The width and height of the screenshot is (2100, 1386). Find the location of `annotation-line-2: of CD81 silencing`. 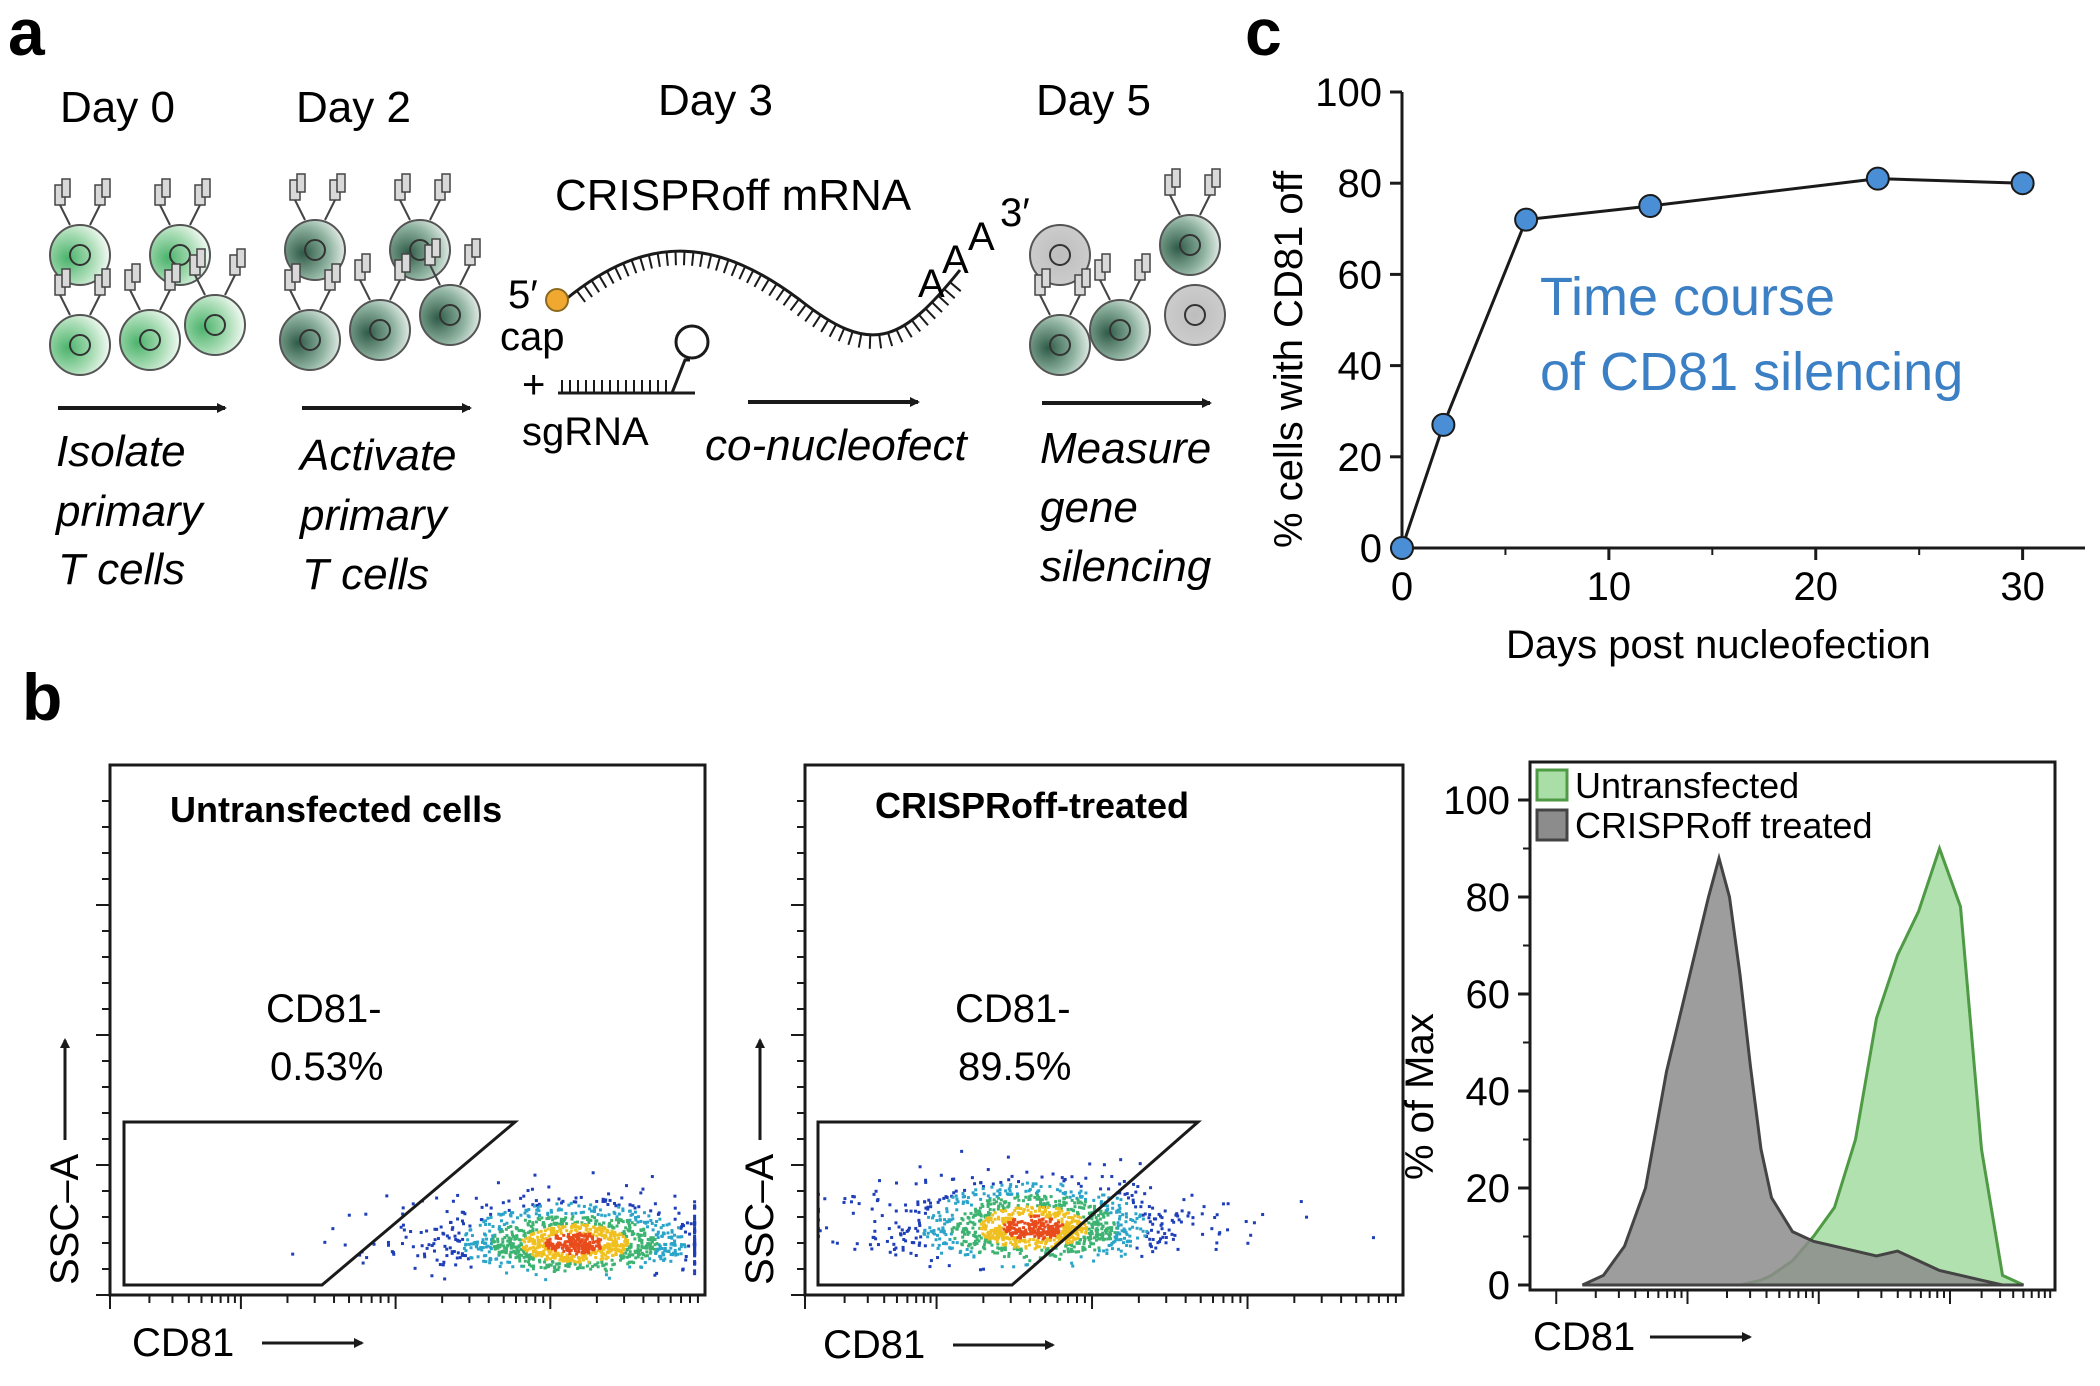

annotation-line-2: of CD81 silencing is located at coordinates (1751, 372).